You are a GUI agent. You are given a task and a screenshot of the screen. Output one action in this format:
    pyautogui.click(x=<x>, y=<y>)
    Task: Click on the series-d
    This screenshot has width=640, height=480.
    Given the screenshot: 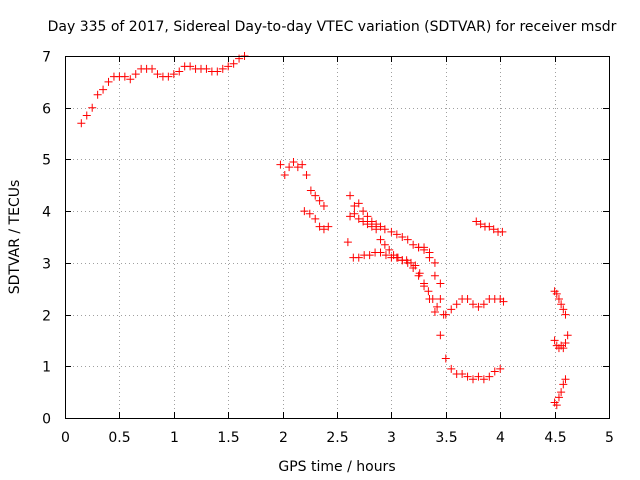 What is the action you would take?
    pyautogui.click(x=397, y=255)
    